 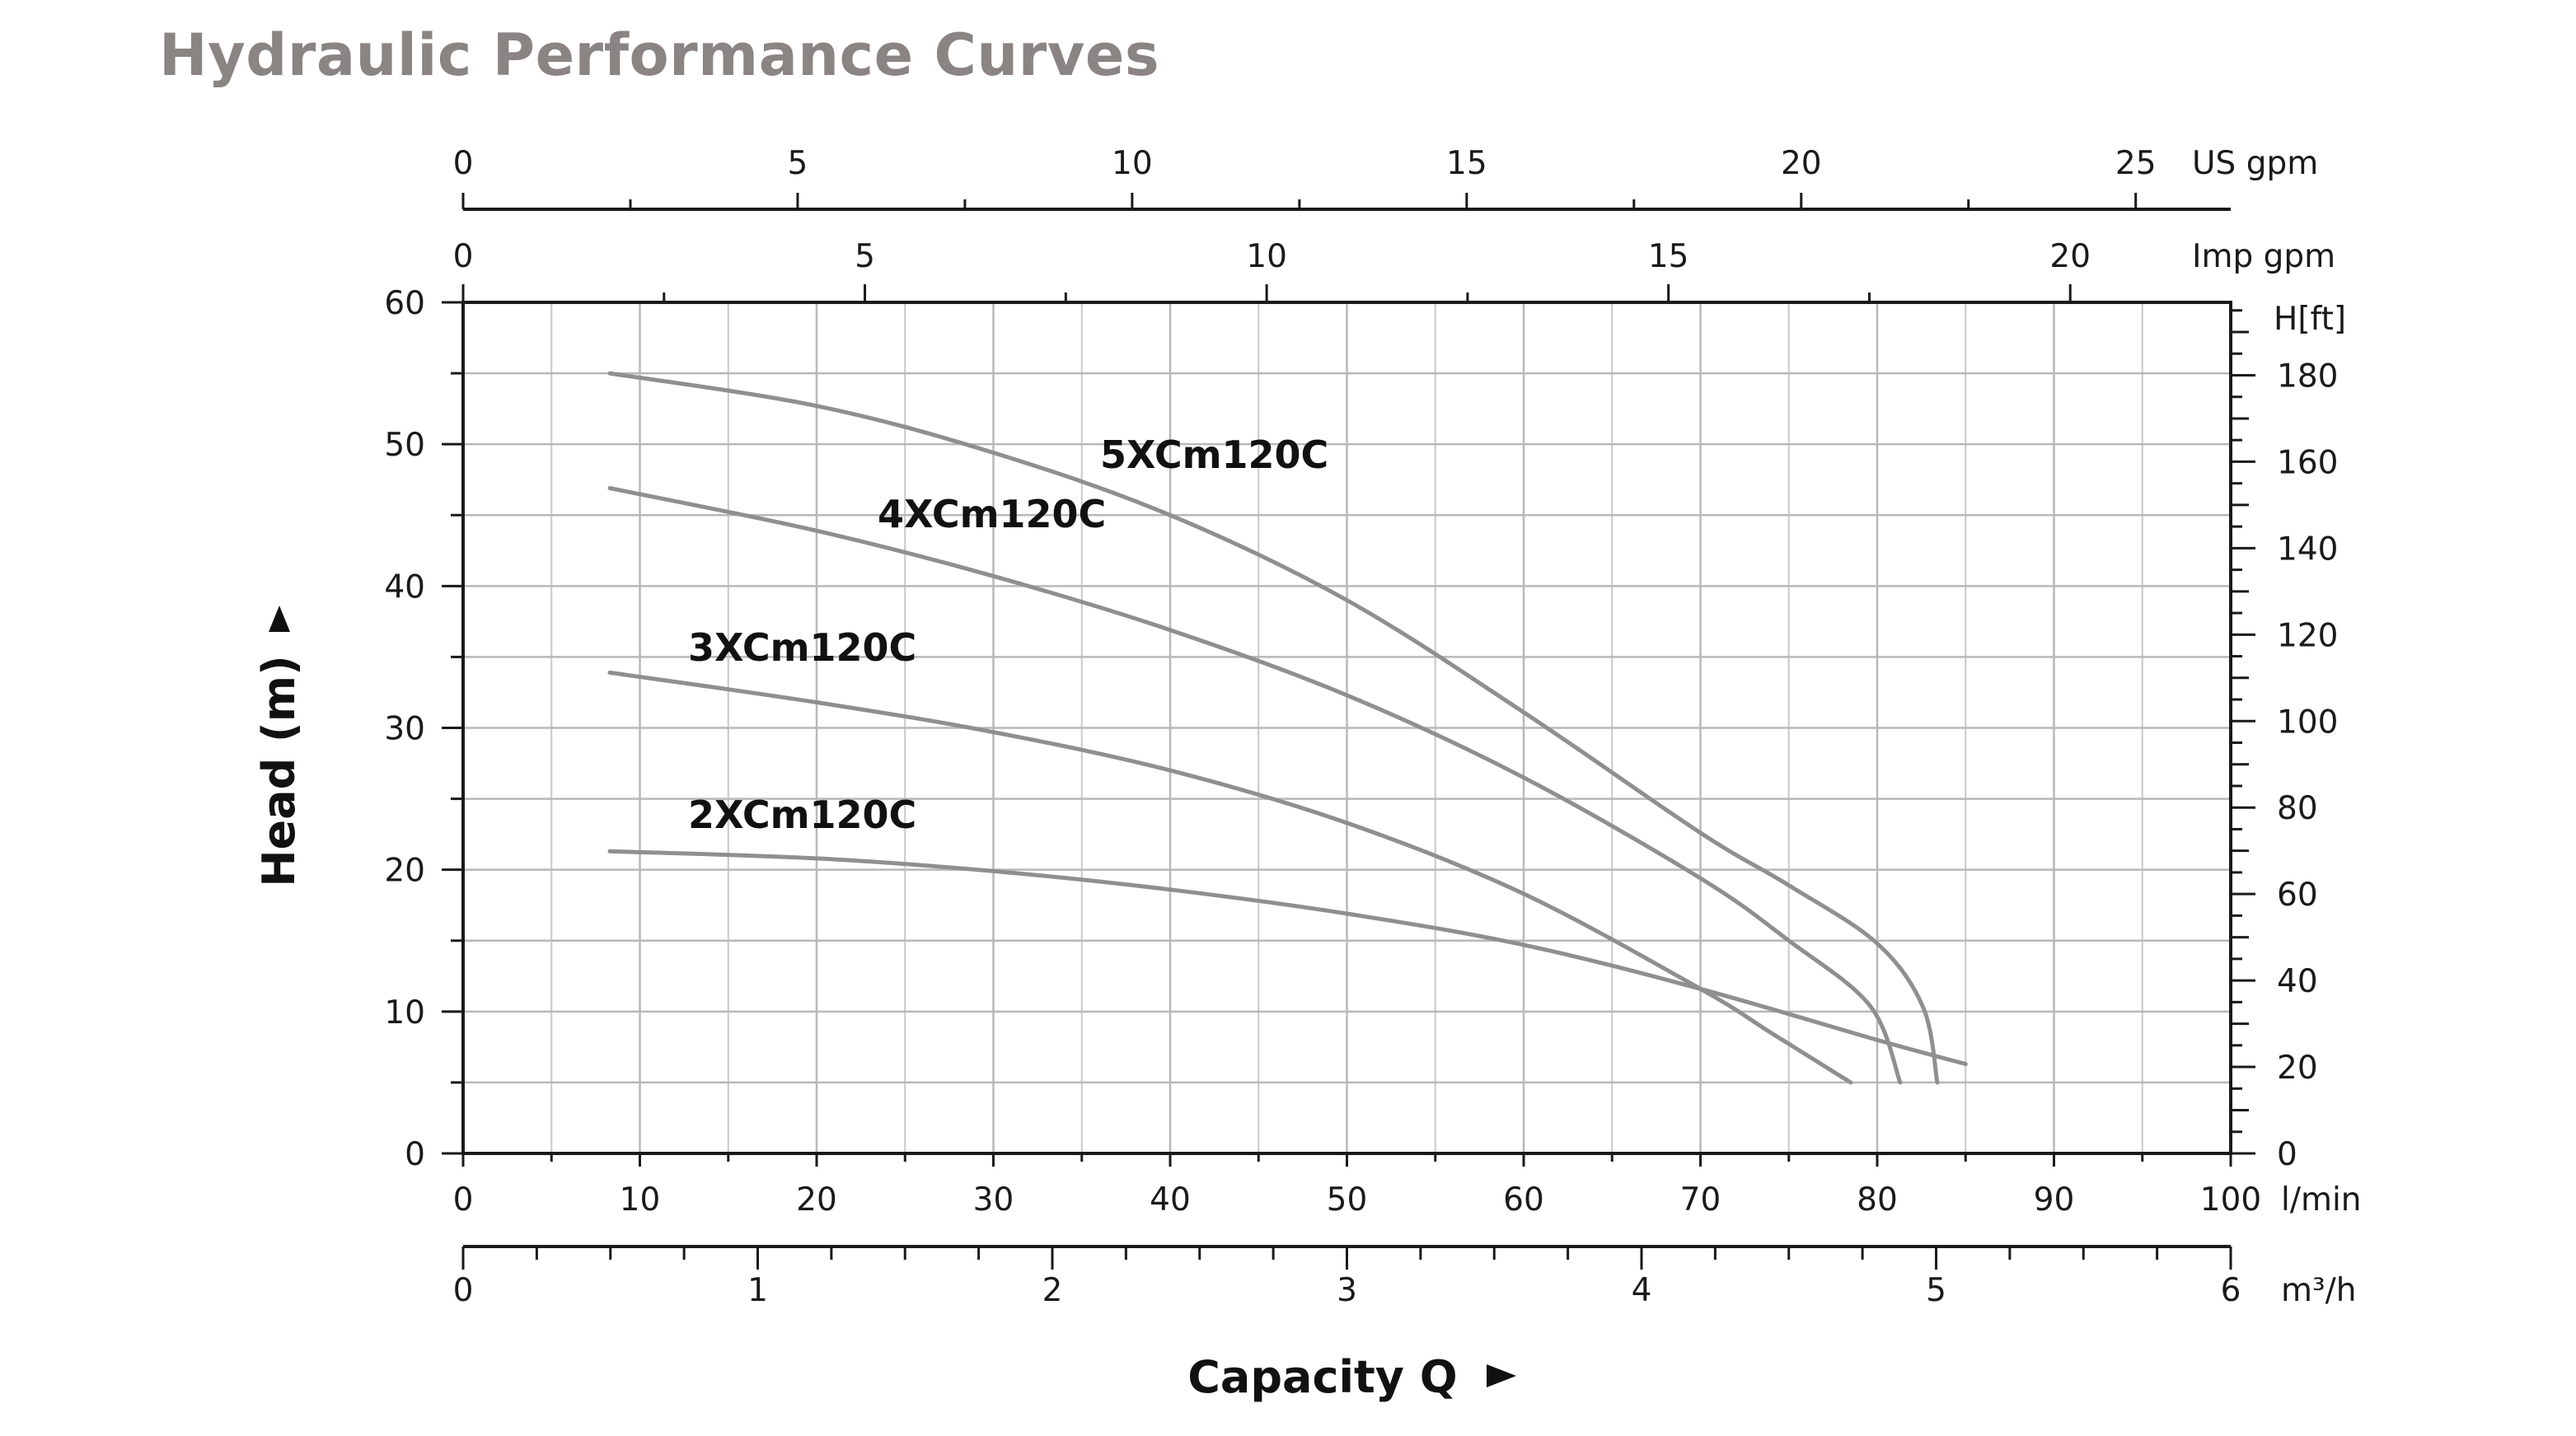 What do you see at coordinates (1877, 1200) in the screenshot?
I see `x-tick-label: 80` at bounding box center [1877, 1200].